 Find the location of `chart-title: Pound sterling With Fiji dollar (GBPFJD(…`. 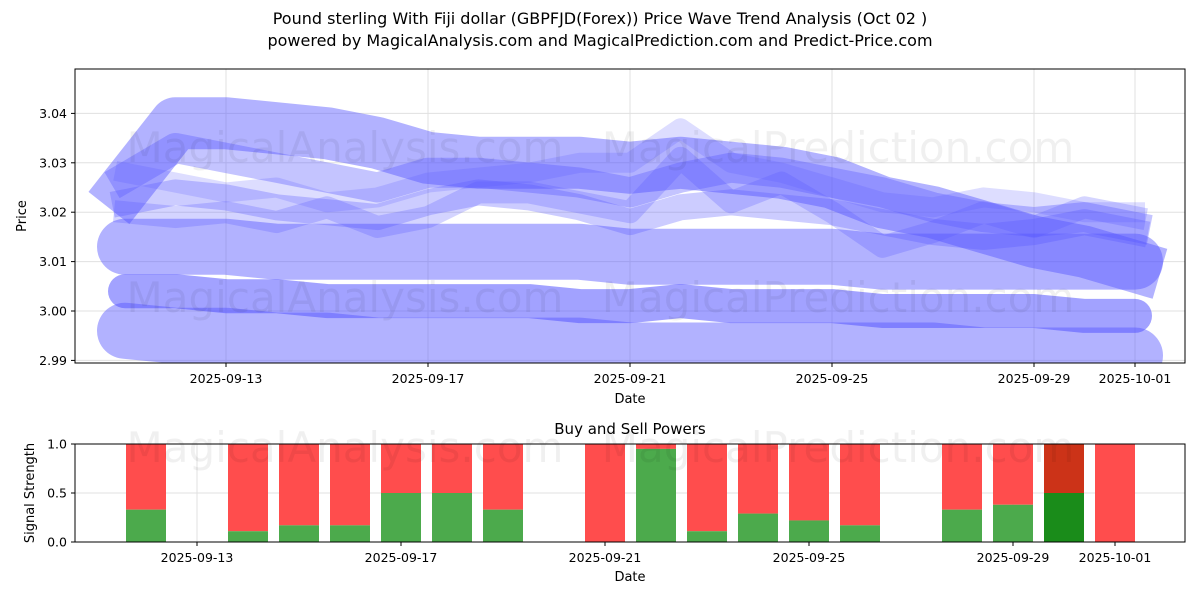

chart-title: Pound sterling With Fiji dollar (GBPFJD(… is located at coordinates (600, 18).